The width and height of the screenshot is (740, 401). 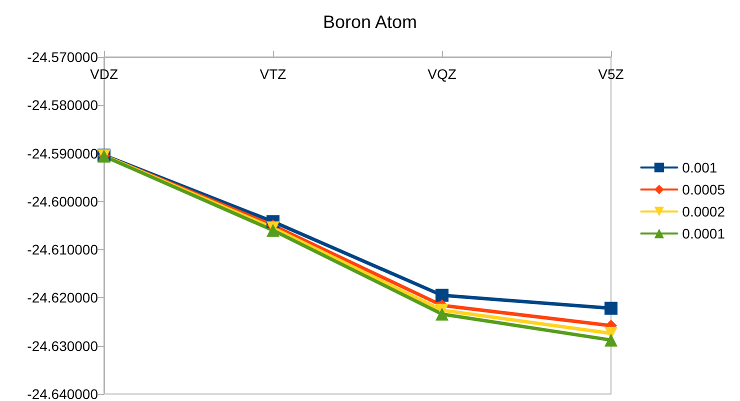 I want to click on y-tick-label: -24.630000, so click(x=62, y=346).